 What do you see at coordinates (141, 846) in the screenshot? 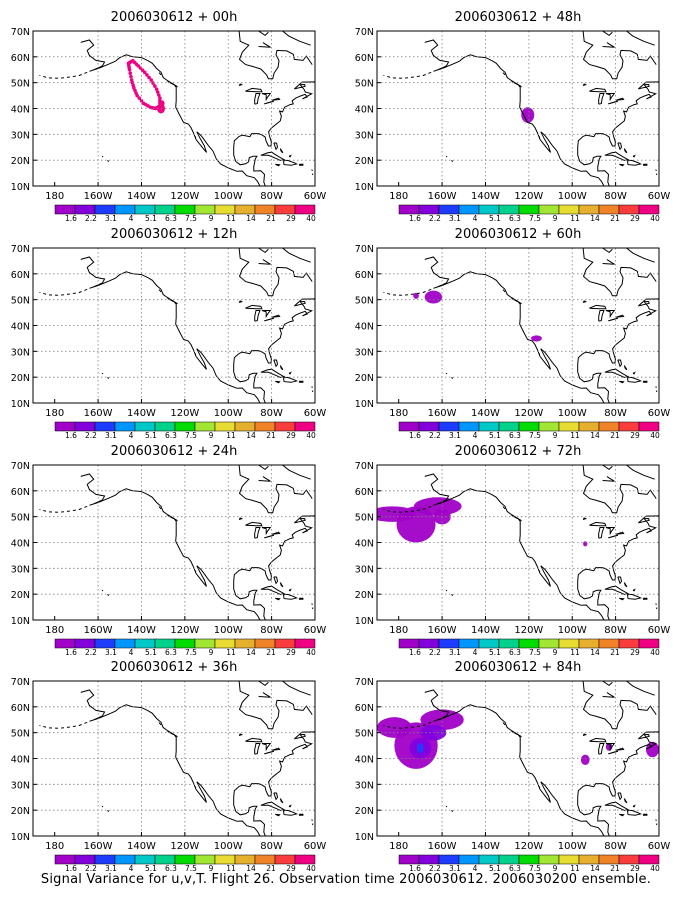
I see `longitude-label: 140W` at bounding box center [141, 846].